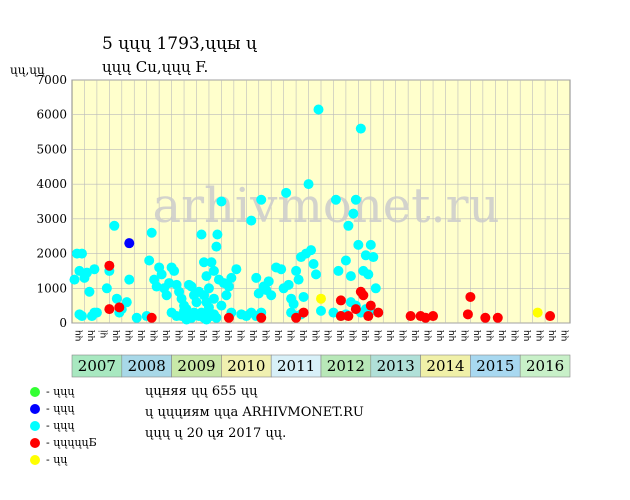  I want to click on watermark: arhivmonet.ru, so click(325, 206).